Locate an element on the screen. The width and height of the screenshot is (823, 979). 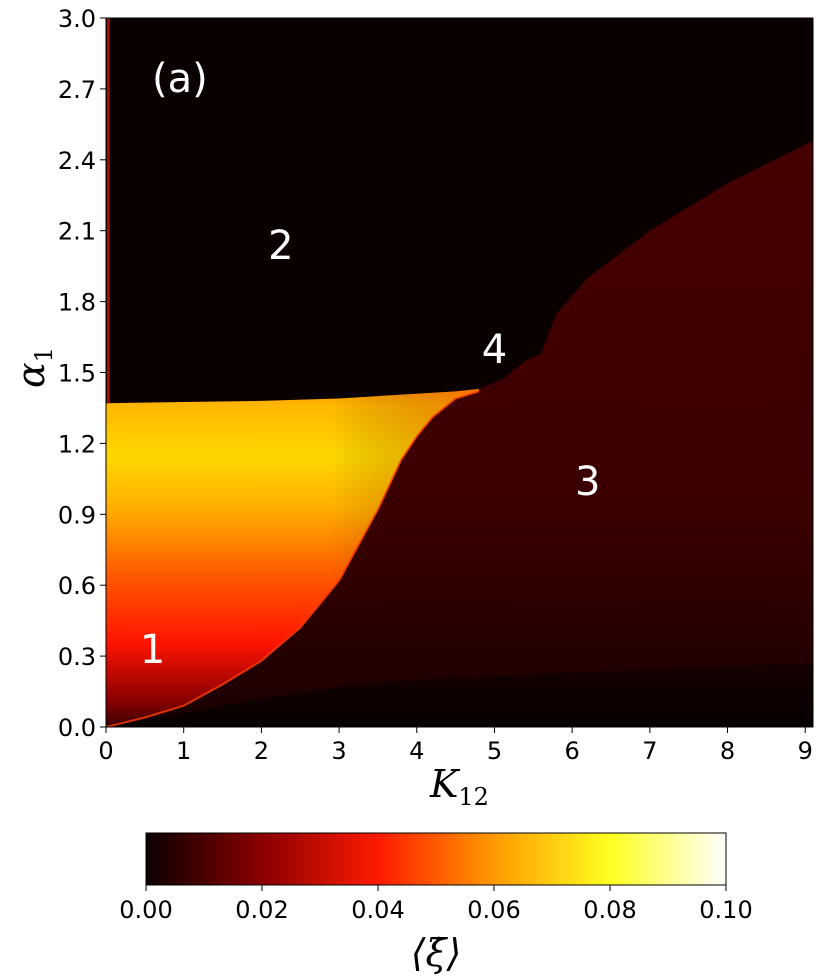
region-label-4: 4 is located at coordinates (494, 350).